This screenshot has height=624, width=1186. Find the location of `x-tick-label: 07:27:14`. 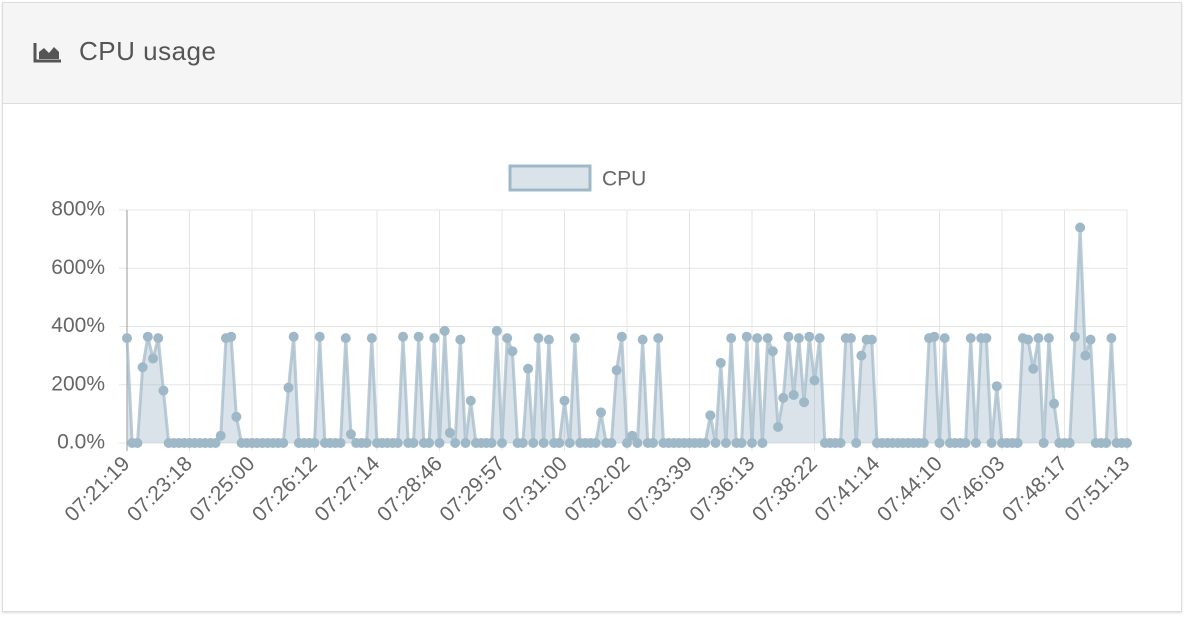

x-tick-label: 07:27:14 is located at coordinates (347, 489).